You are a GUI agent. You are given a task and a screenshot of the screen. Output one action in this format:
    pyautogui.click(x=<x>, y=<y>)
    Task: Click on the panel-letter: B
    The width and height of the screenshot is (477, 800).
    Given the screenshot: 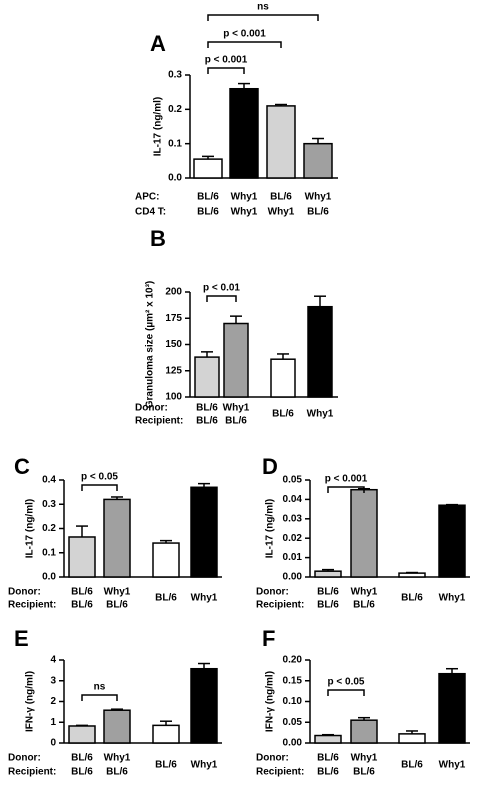 What is the action you would take?
    pyautogui.click(x=158, y=238)
    